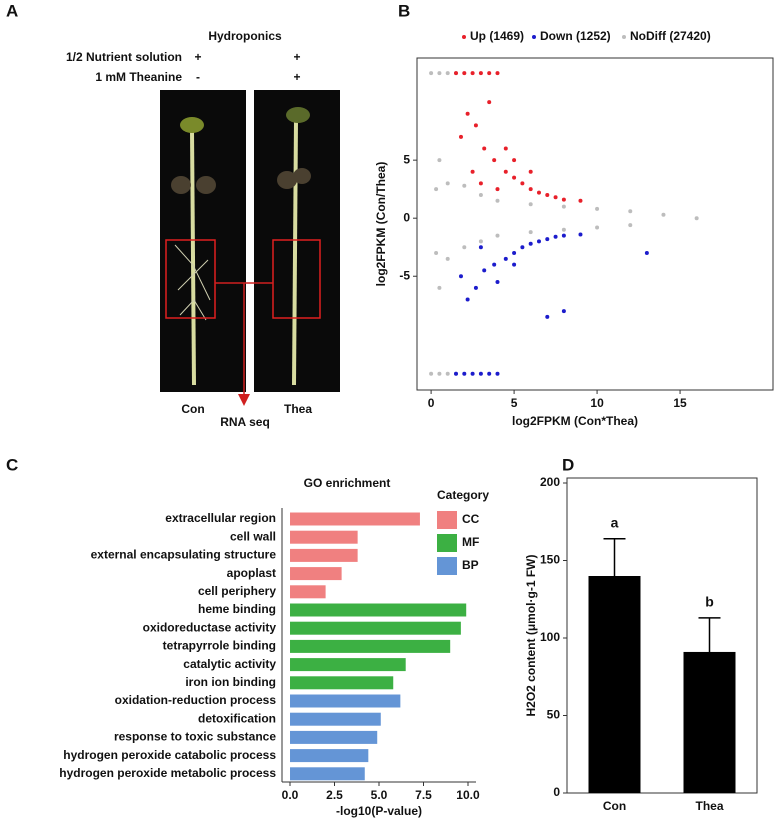 The height and width of the screenshot is (829, 778). Describe the element at coordinates (250, 248) in the screenshot. I see `photo` at that location.